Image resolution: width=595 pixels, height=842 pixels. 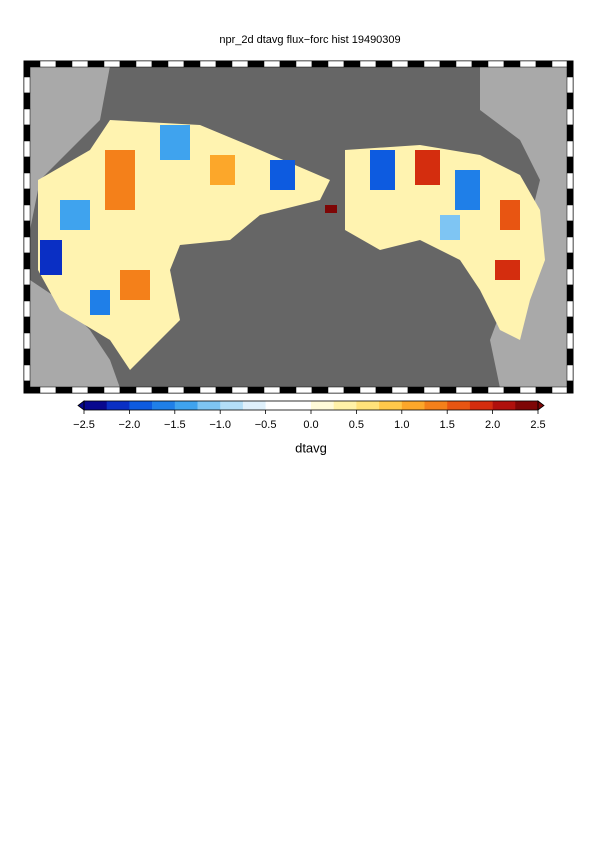 I want to click on colorbar-tick-label: 0.5, so click(x=356, y=425).